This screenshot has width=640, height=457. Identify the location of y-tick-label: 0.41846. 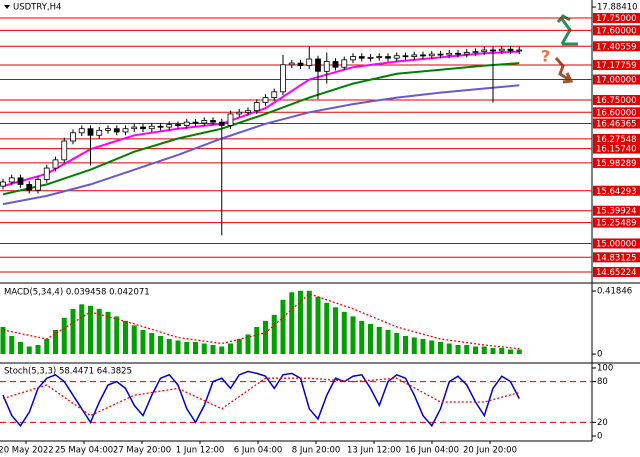
(614, 292).